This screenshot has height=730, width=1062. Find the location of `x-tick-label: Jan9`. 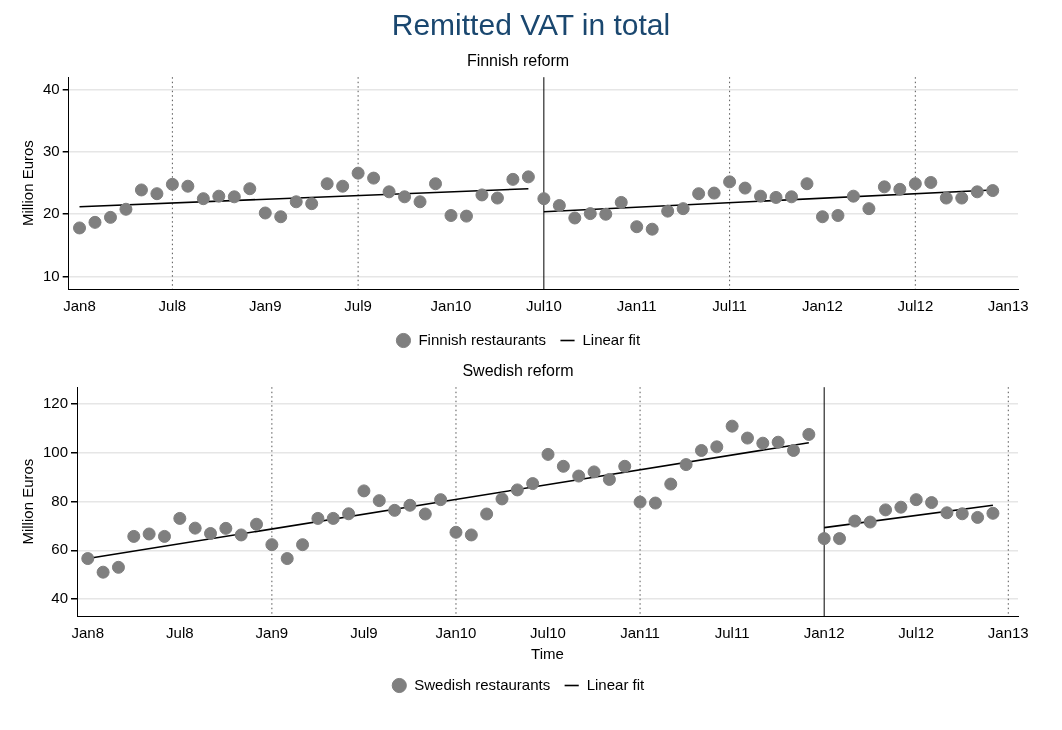

x-tick-label: Jan9 is located at coordinates (265, 306).